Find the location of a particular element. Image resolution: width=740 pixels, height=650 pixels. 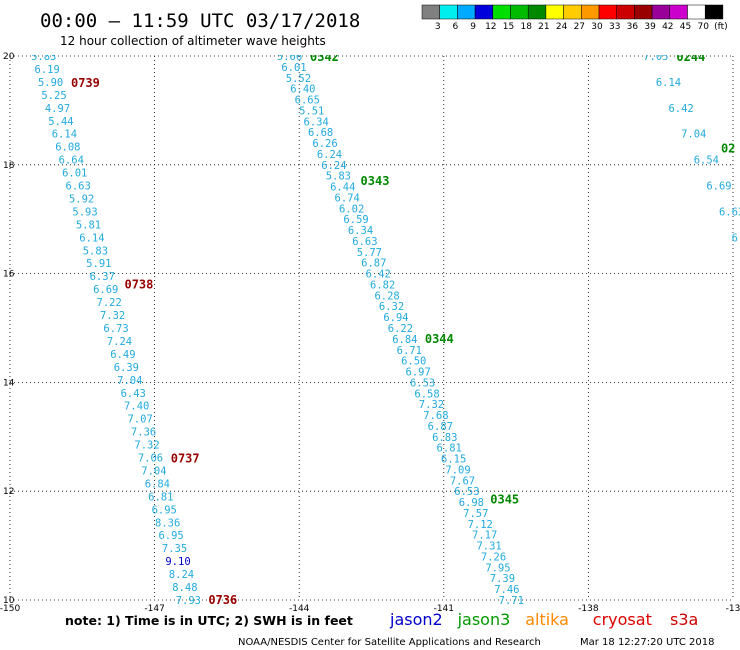

colorbar-label: 12 is located at coordinates (490, 27).